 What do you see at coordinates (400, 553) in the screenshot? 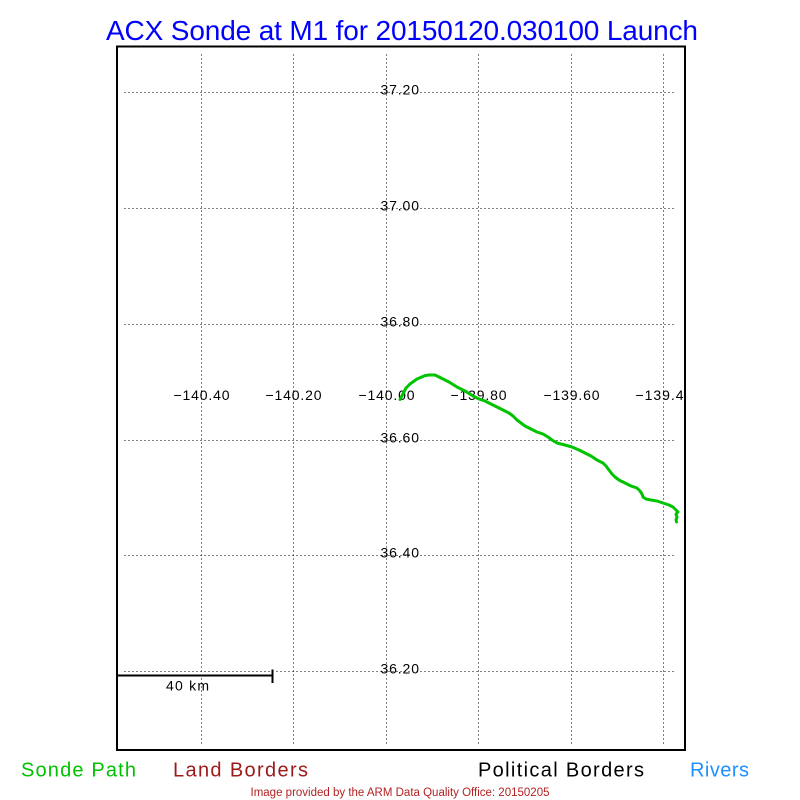
I see `svg-text: 36.40` at bounding box center [400, 553].